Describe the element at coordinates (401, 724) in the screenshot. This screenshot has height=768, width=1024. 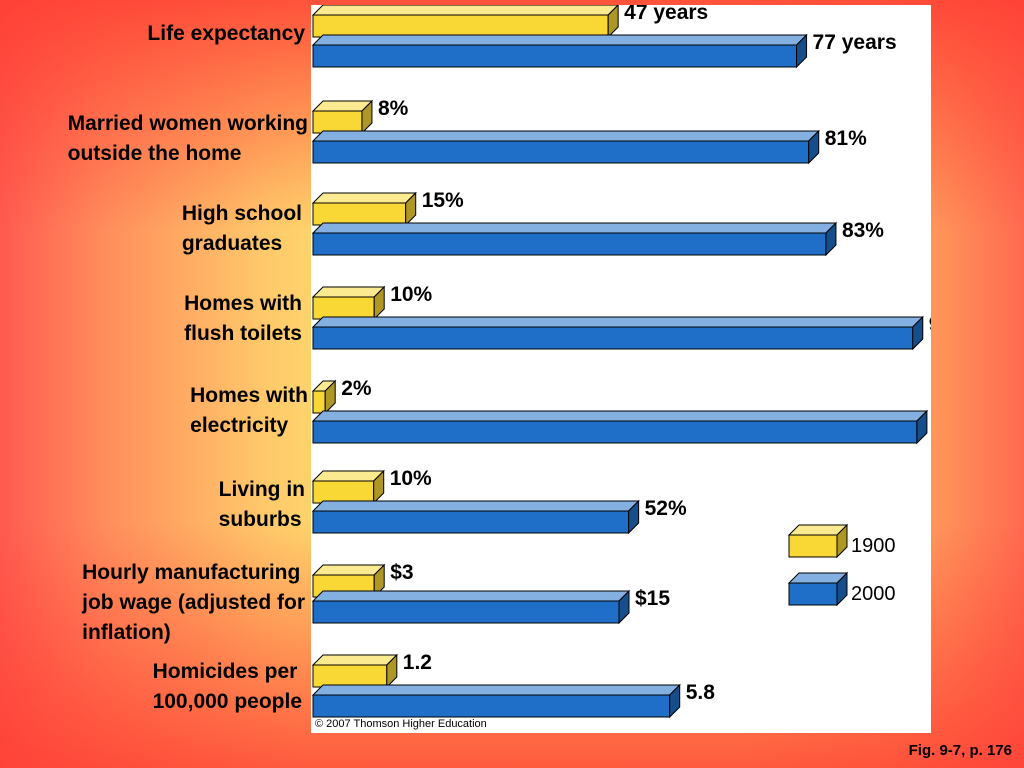
I see `copyright-notice: © 2007 Thomson Higher Education` at that location.